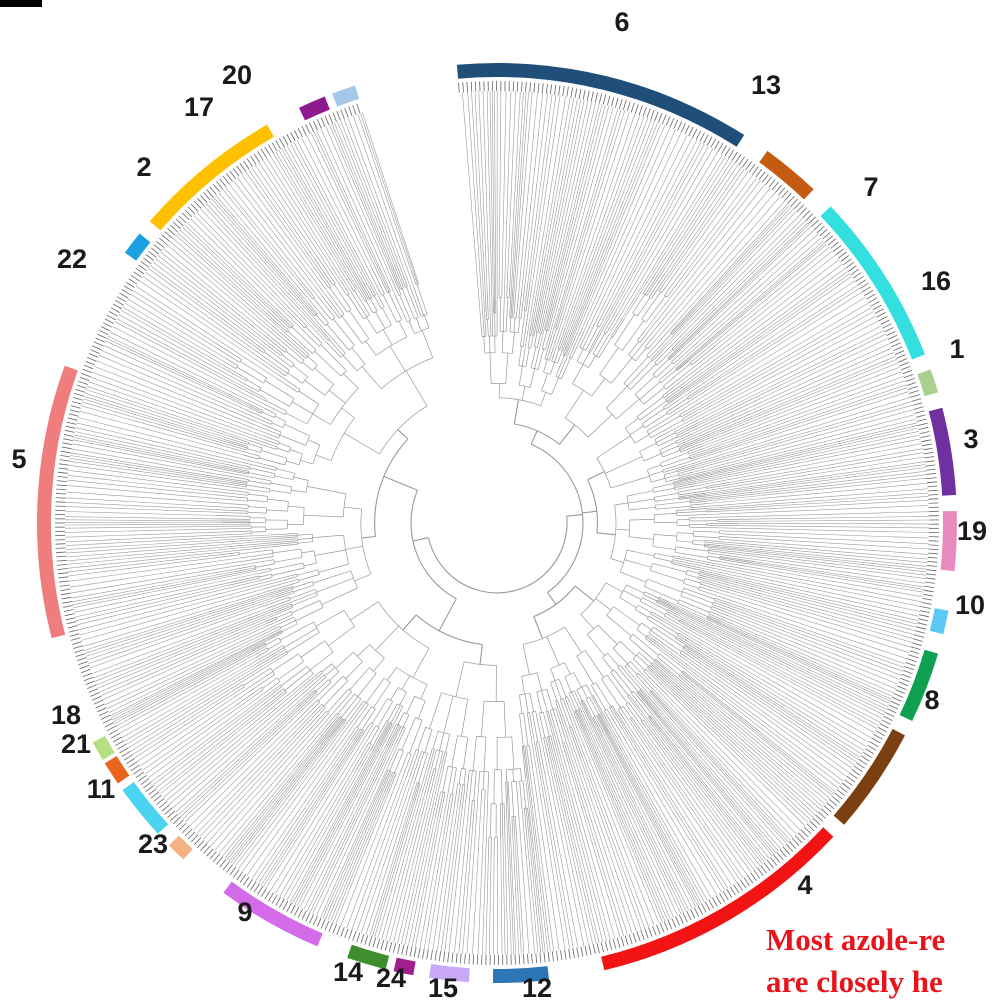 The image size is (993, 1008). What do you see at coordinates (18, 459) in the screenshot?
I see `clade-label-5: 5` at bounding box center [18, 459].